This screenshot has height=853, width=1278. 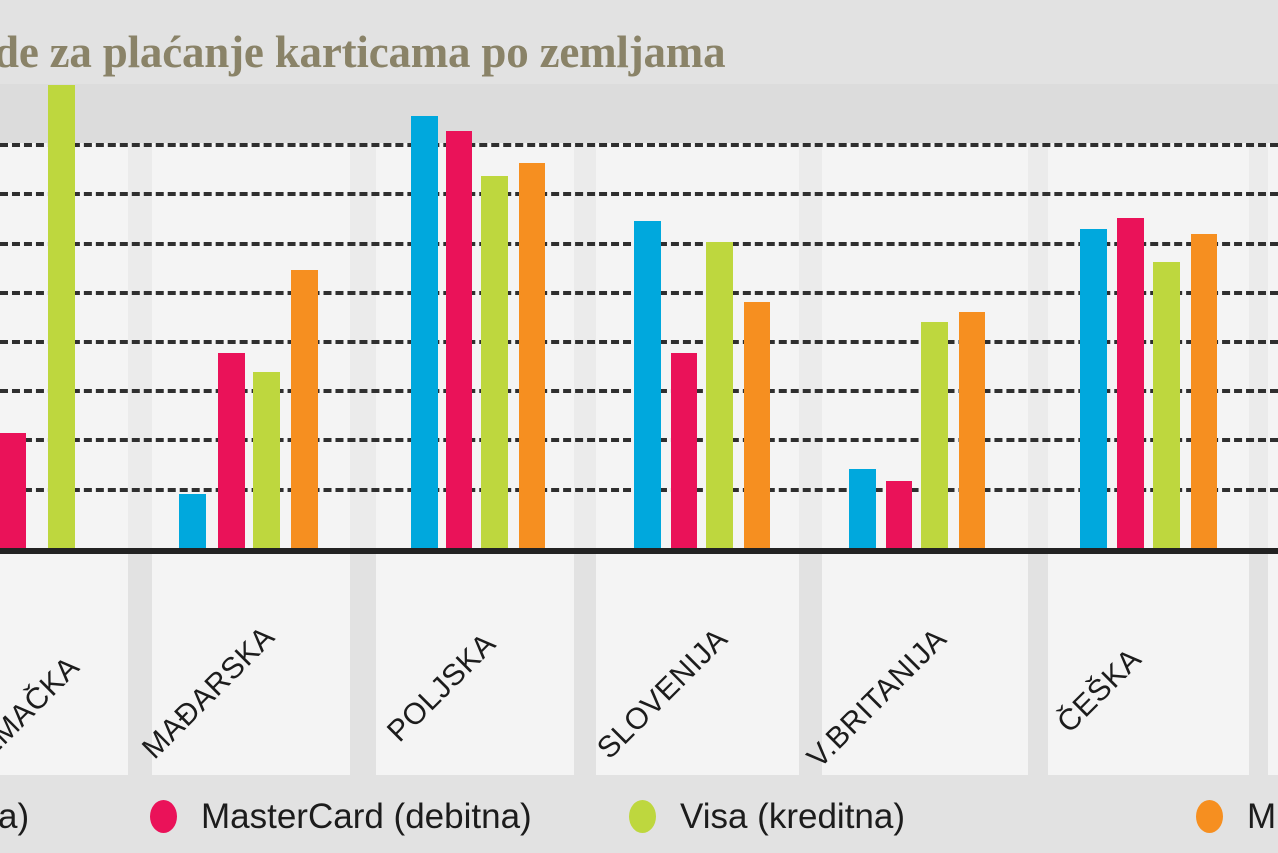 What do you see at coordinates (363, 52) in the screenshot?
I see `chart-title: de za plaćanje karticama po zemljama` at bounding box center [363, 52].